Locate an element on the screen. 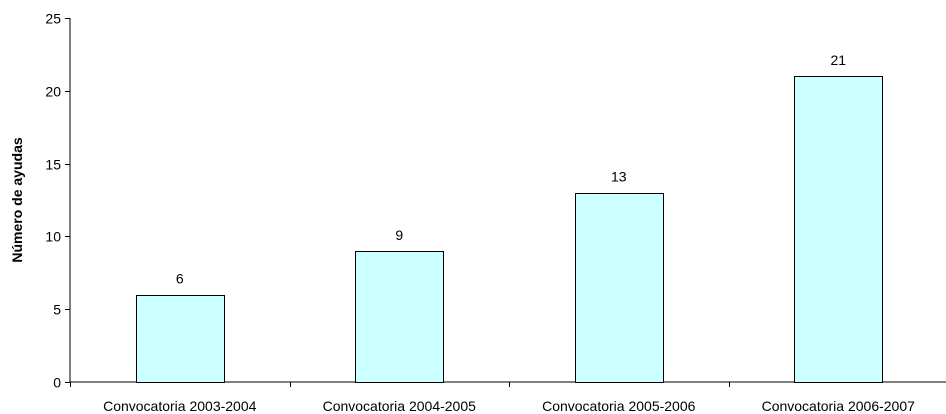 The image size is (946, 414). data-label: 6 is located at coordinates (180, 279).